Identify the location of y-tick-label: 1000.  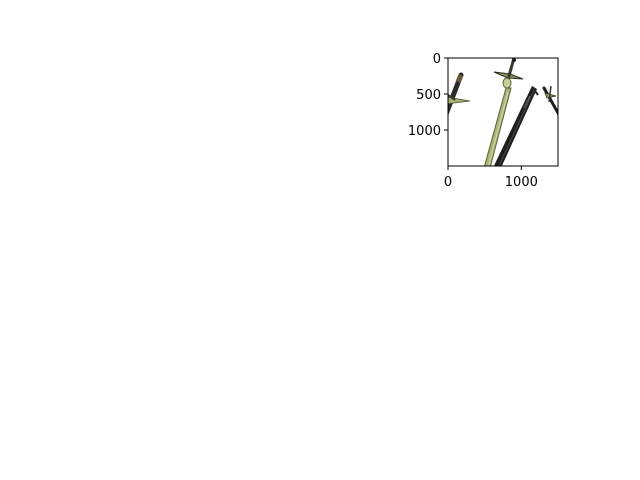
(424, 131).